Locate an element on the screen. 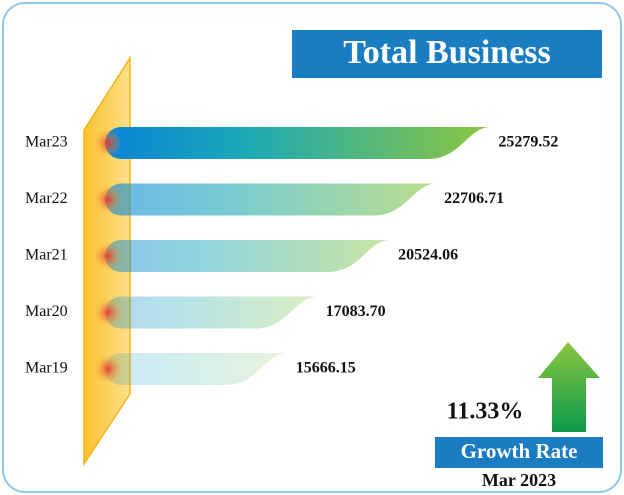  growth-arrow is located at coordinates (569, 387).